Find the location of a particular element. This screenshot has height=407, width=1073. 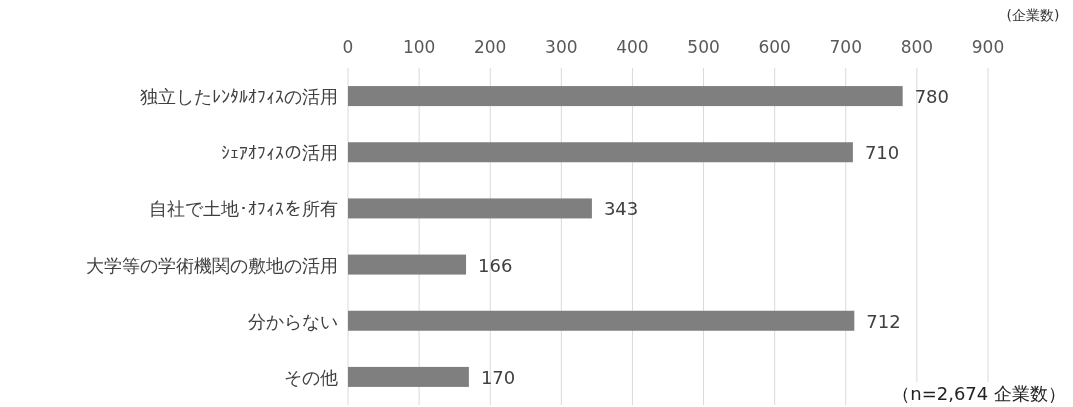

x-tick-label: 200 is located at coordinates (490, 47).